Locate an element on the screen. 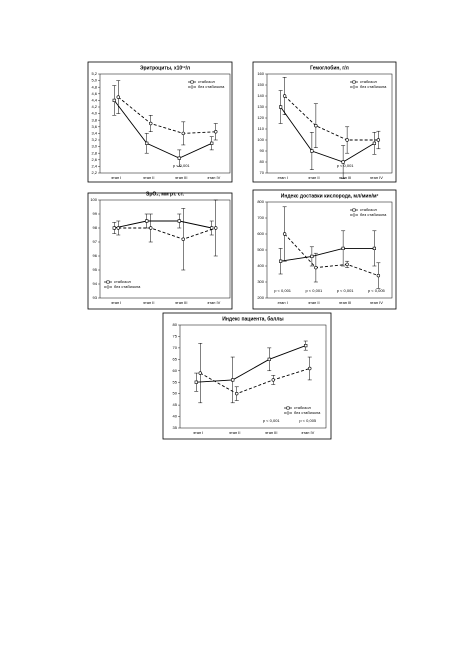  y-tick-label: 3,0 is located at coordinates (94, 146).